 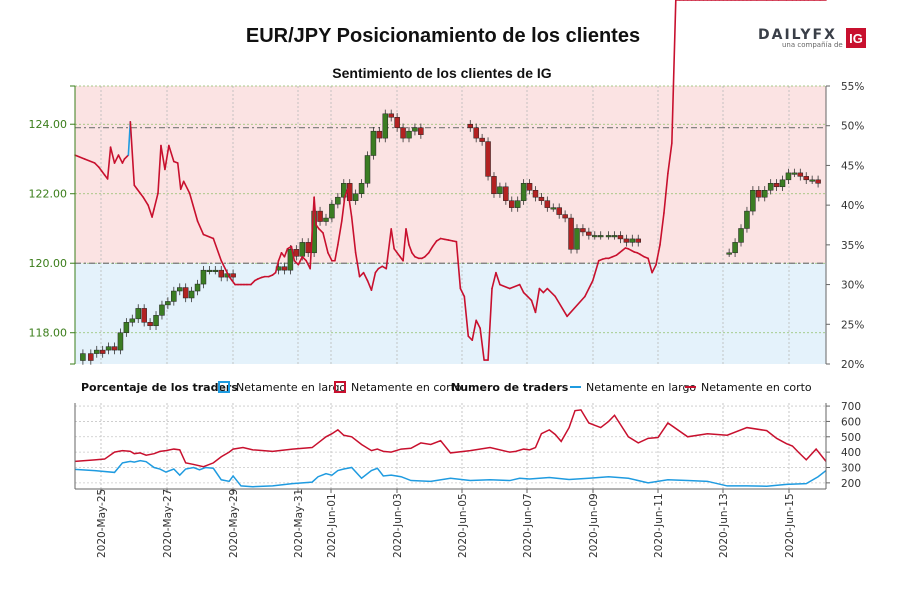 What do you see at coordinates (48, 124) in the screenshot?
I see `left-tick-label: 124.00` at bounding box center [48, 124].